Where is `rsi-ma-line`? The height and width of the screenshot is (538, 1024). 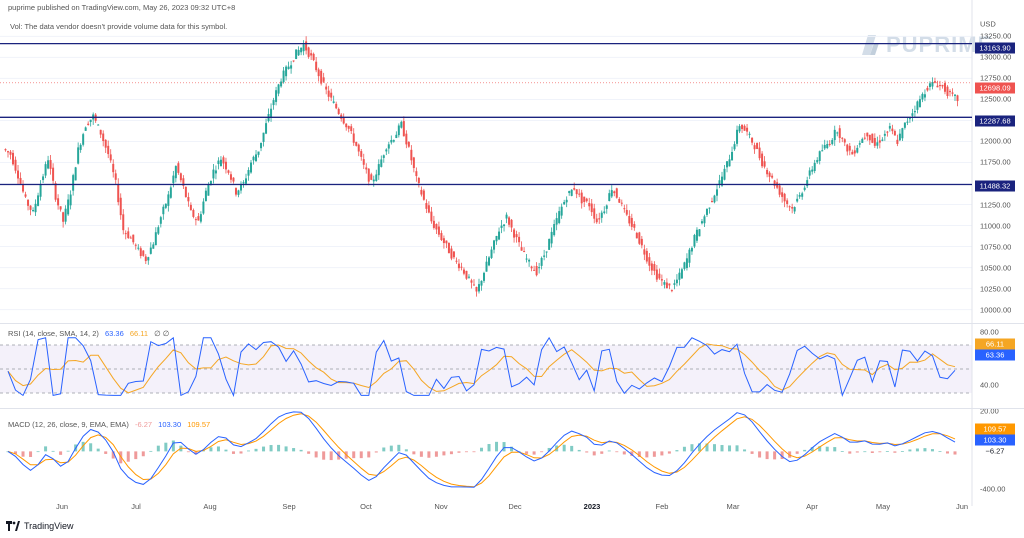 rsi-ma-line is located at coordinates (481, 368).